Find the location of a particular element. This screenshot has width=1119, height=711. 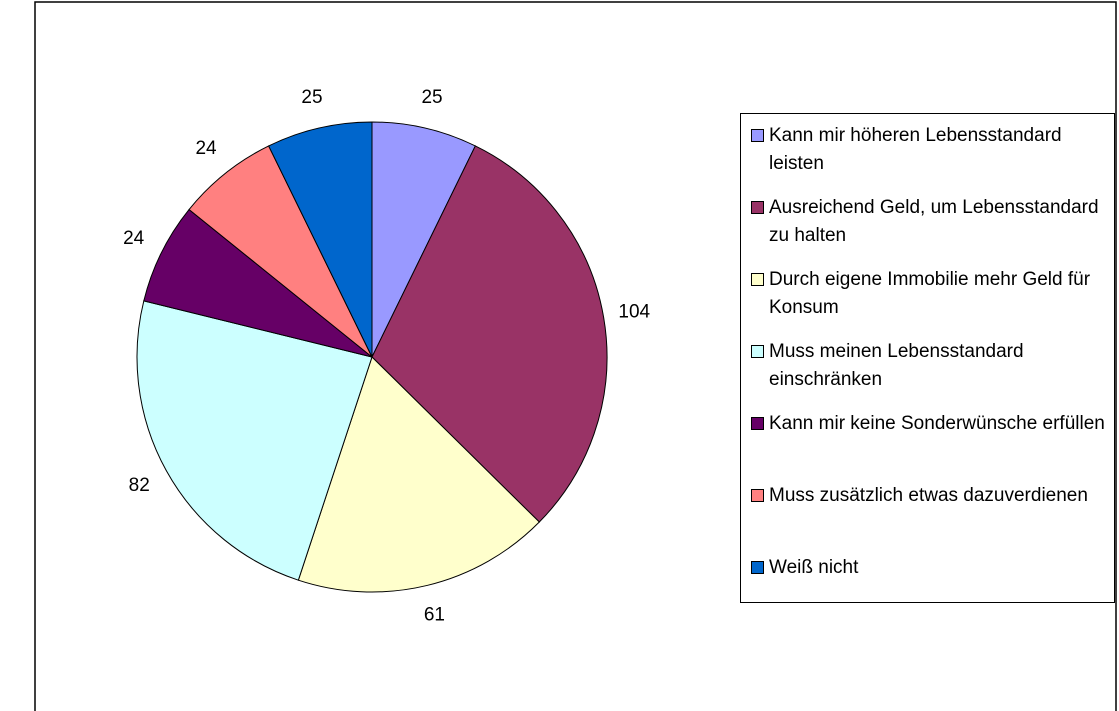

legend-label: Weiß nicht is located at coordinates (814, 567).